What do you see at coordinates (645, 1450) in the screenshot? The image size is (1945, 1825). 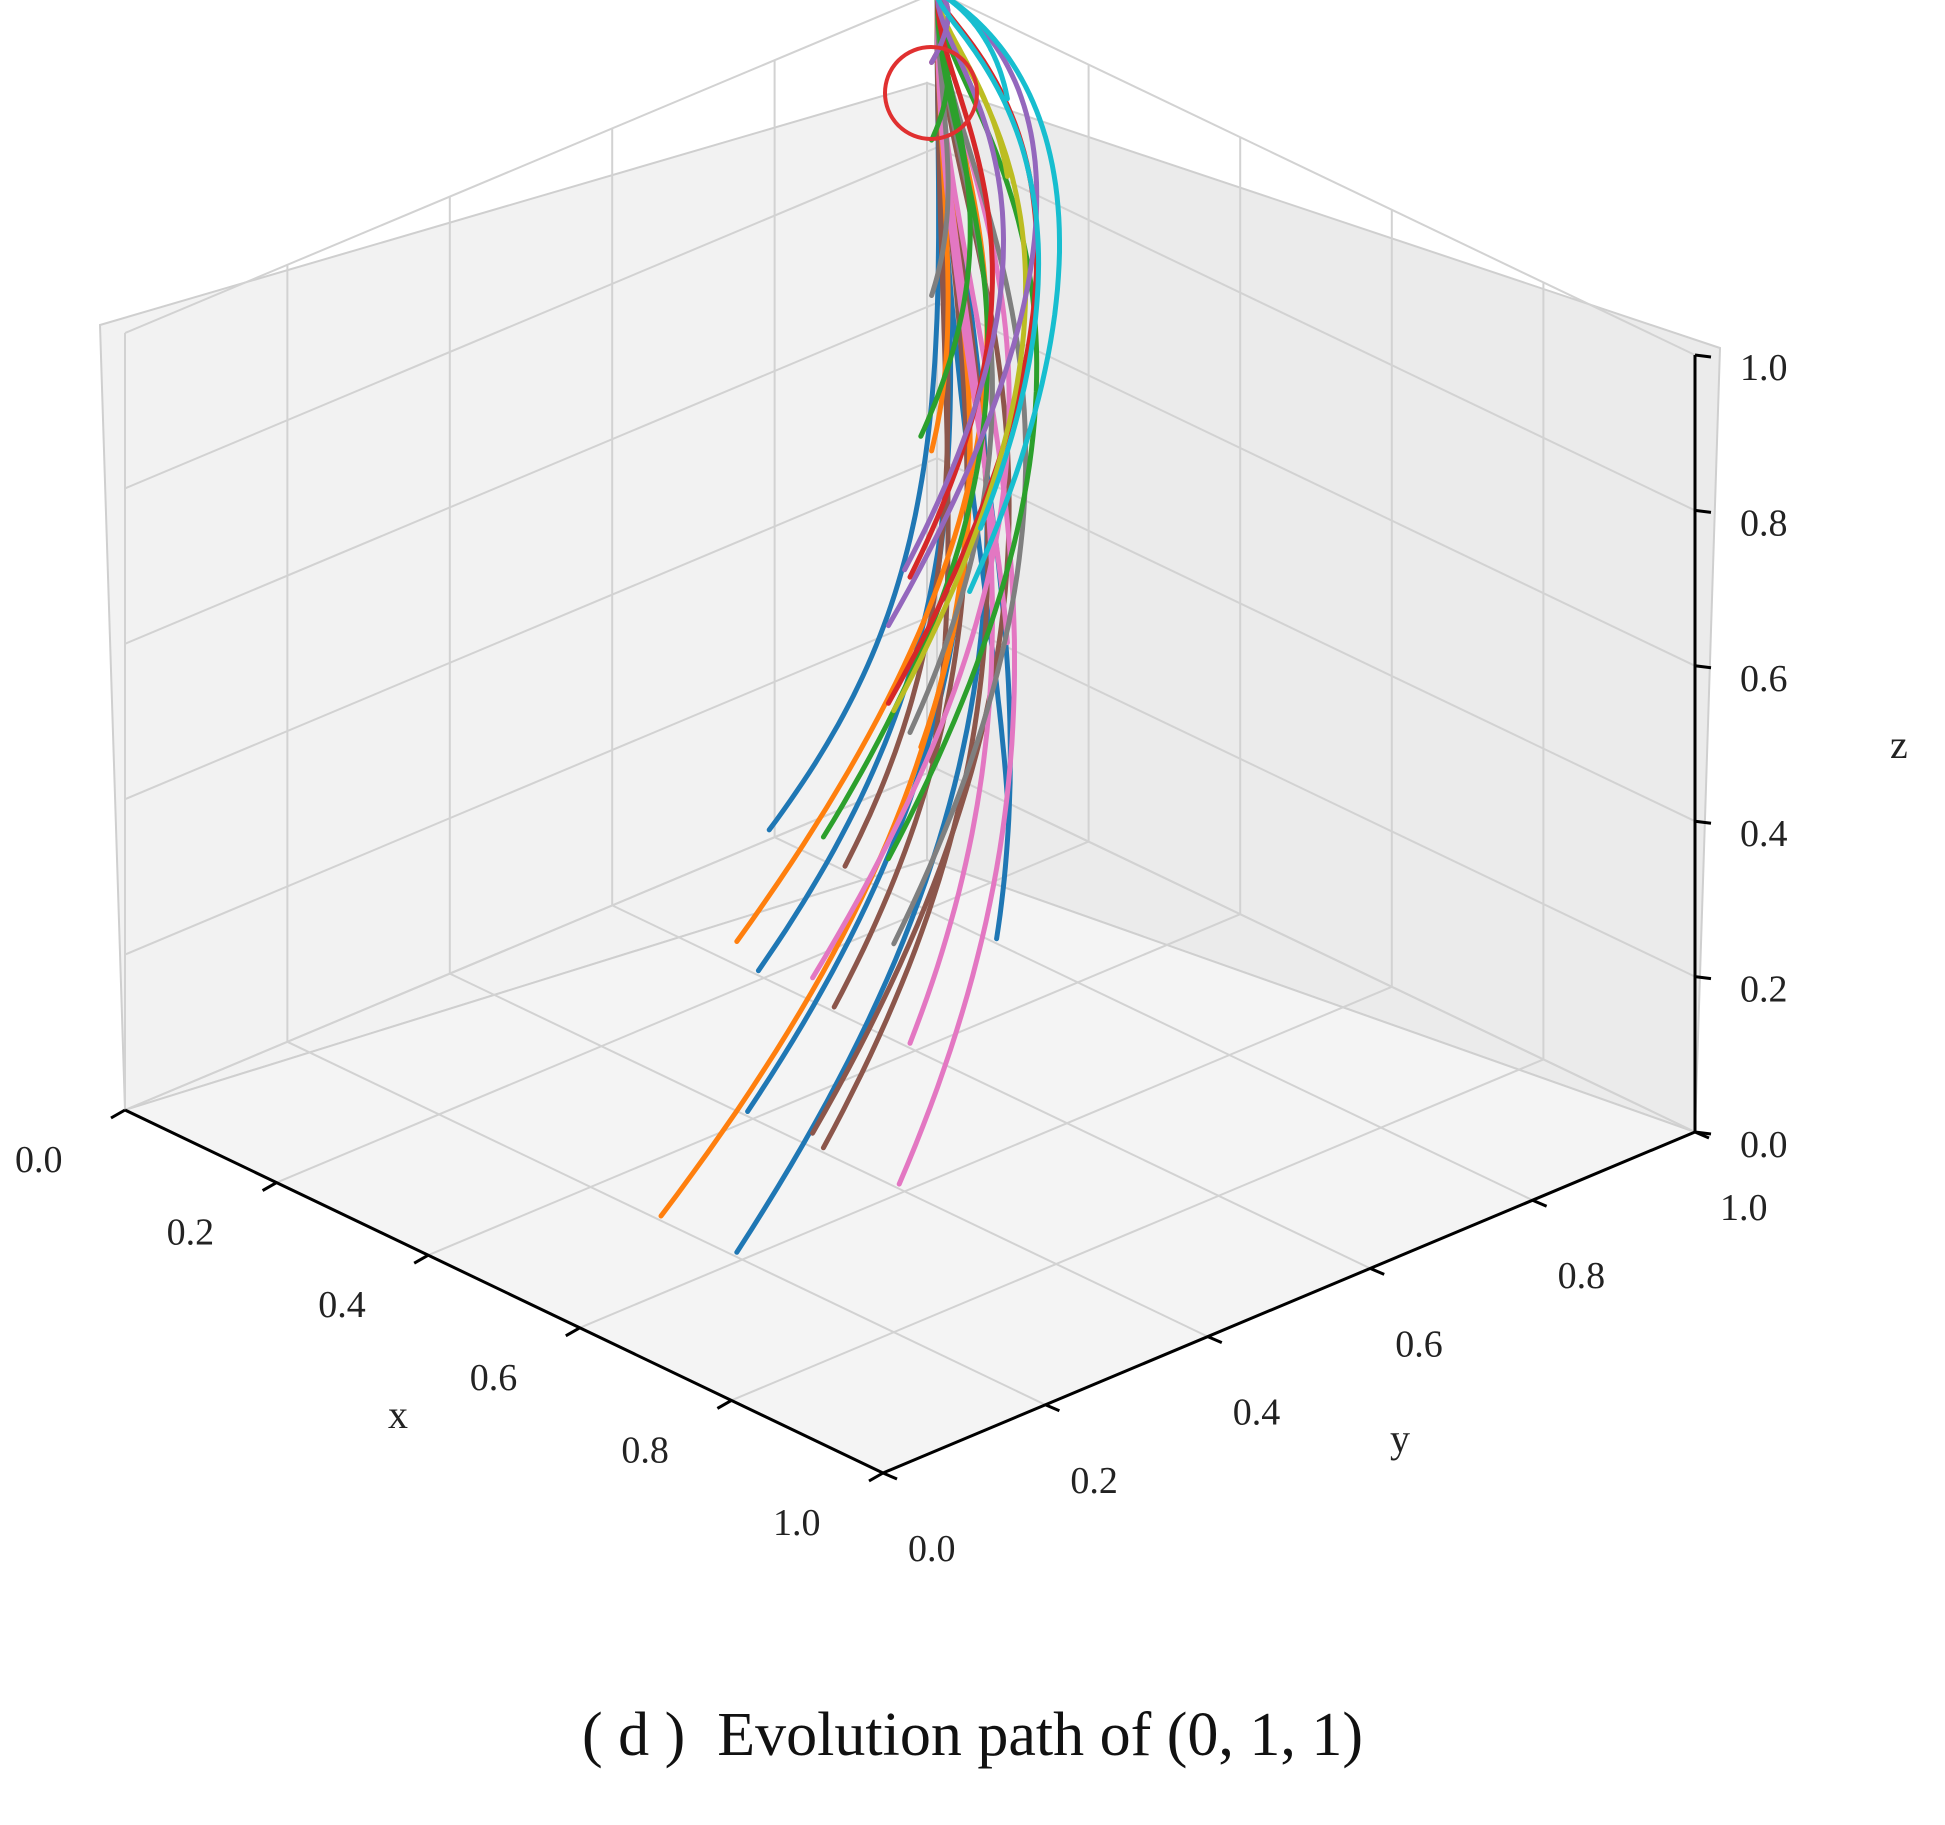 I see `x-tick-label-4: 0.8` at bounding box center [645, 1450].